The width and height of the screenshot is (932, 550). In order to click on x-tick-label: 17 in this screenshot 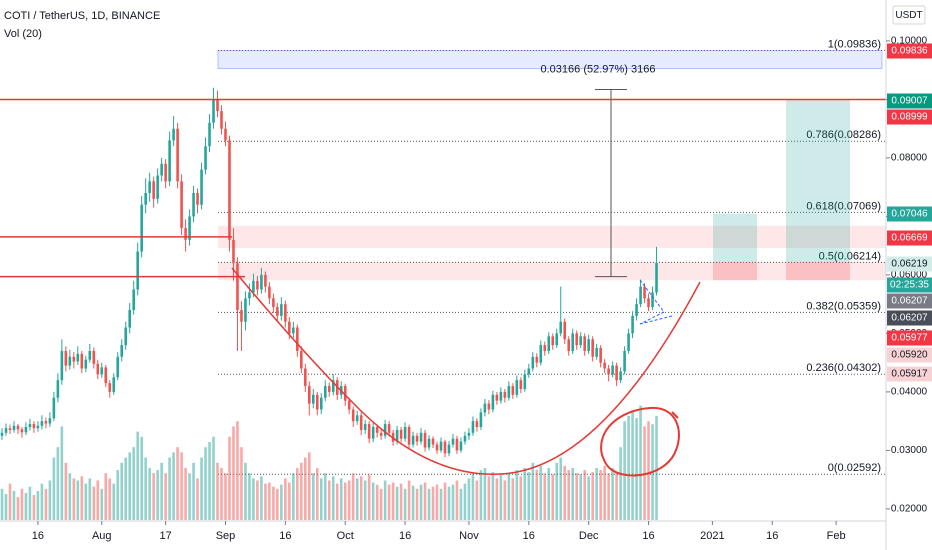, I will do `click(166, 536)`.